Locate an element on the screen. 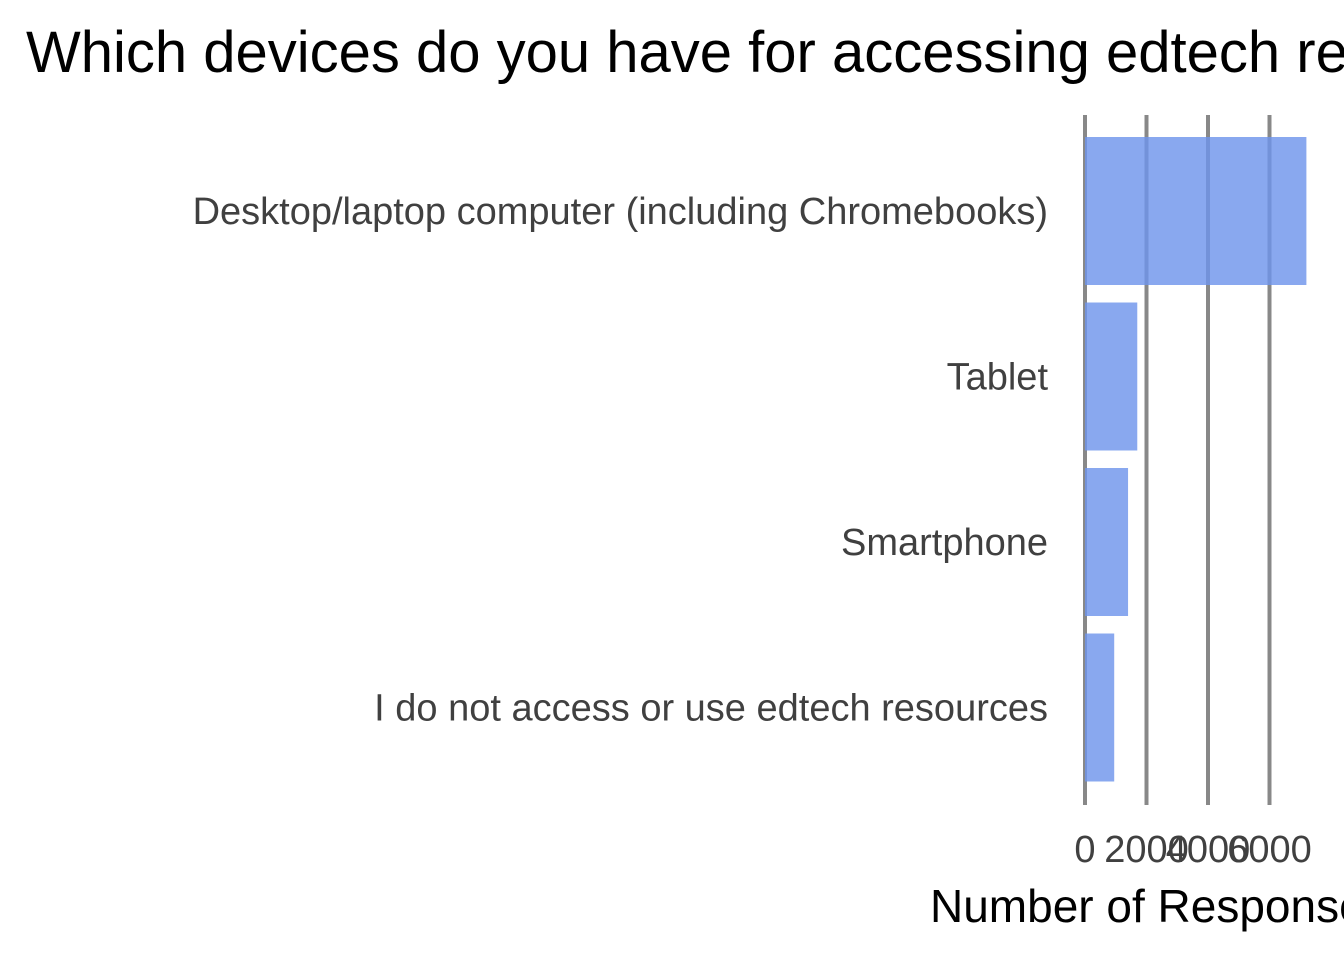  x-tick-label-6000: 6000 is located at coordinates (1269, 850).